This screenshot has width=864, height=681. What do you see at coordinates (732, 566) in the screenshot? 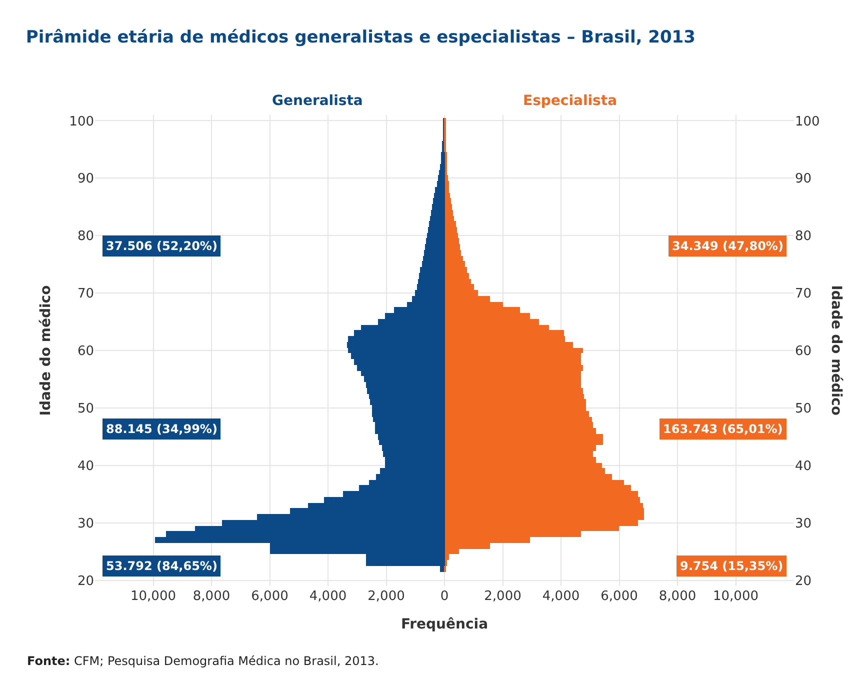
I see `annotation: 9.754 (15,35%)` at bounding box center [732, 566].